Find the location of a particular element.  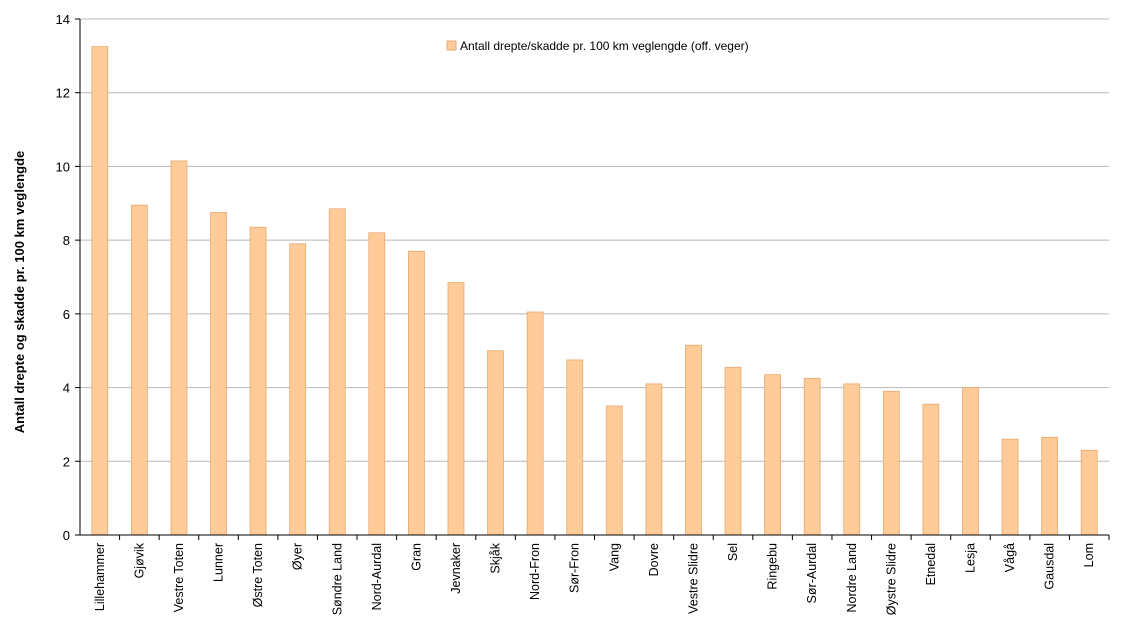

x-category-label: Nord-Fron is located at coordinates (535, 571).